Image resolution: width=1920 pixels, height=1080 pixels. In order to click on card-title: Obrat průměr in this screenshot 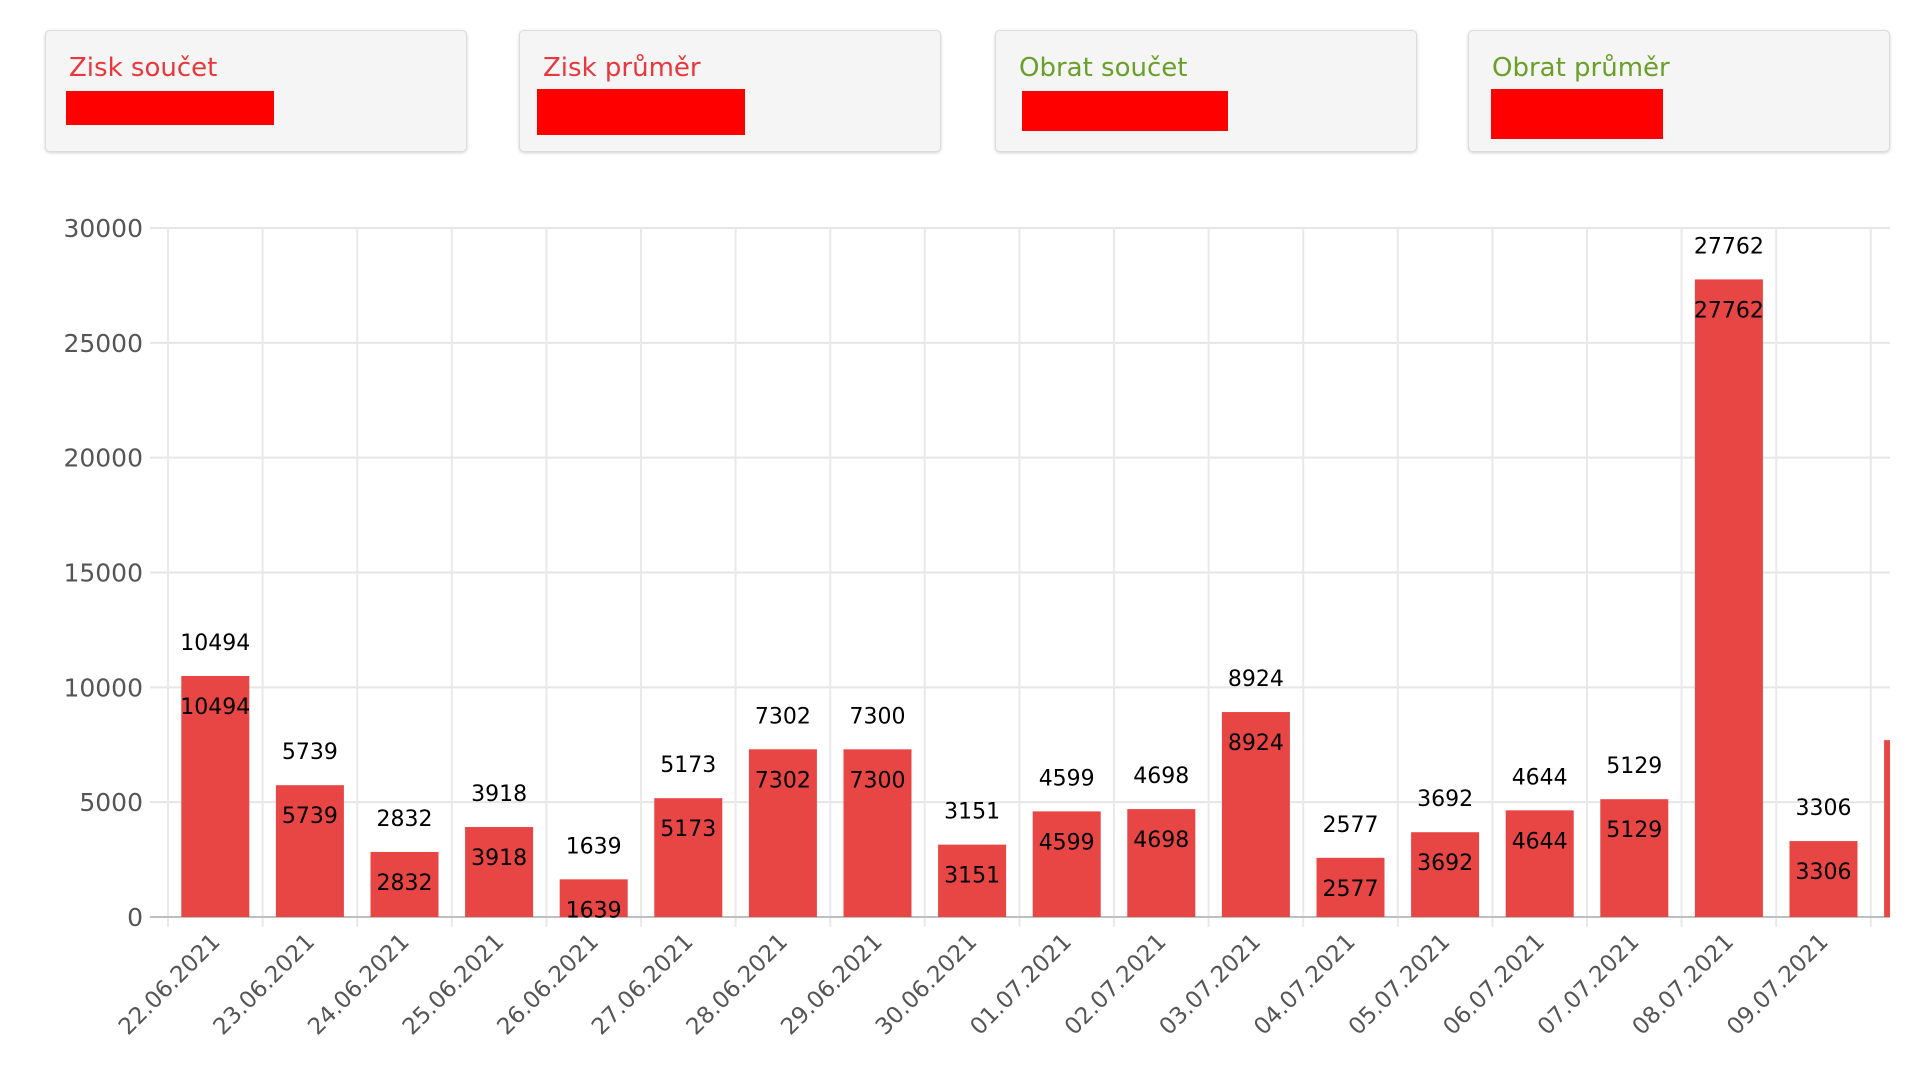, I will do `click(1581, 68)`.